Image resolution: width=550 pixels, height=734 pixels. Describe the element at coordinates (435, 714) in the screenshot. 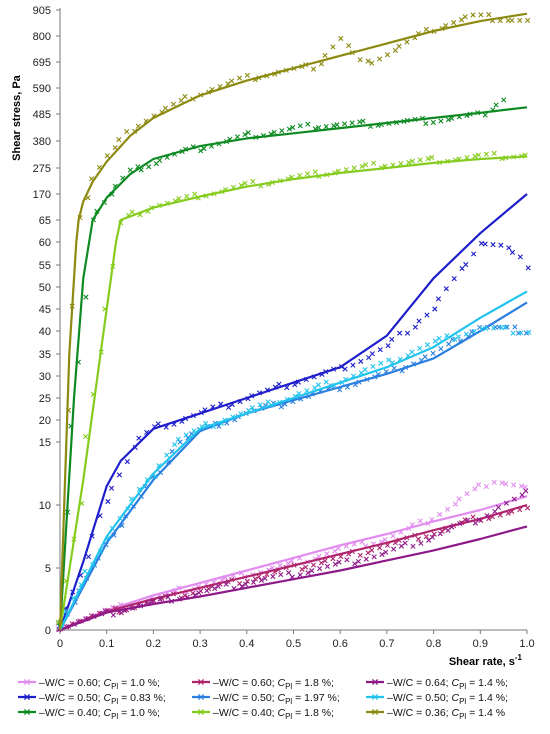

I see `legend-item-9: –W/C = 0.36; CPl = 1.4 %` at that location.